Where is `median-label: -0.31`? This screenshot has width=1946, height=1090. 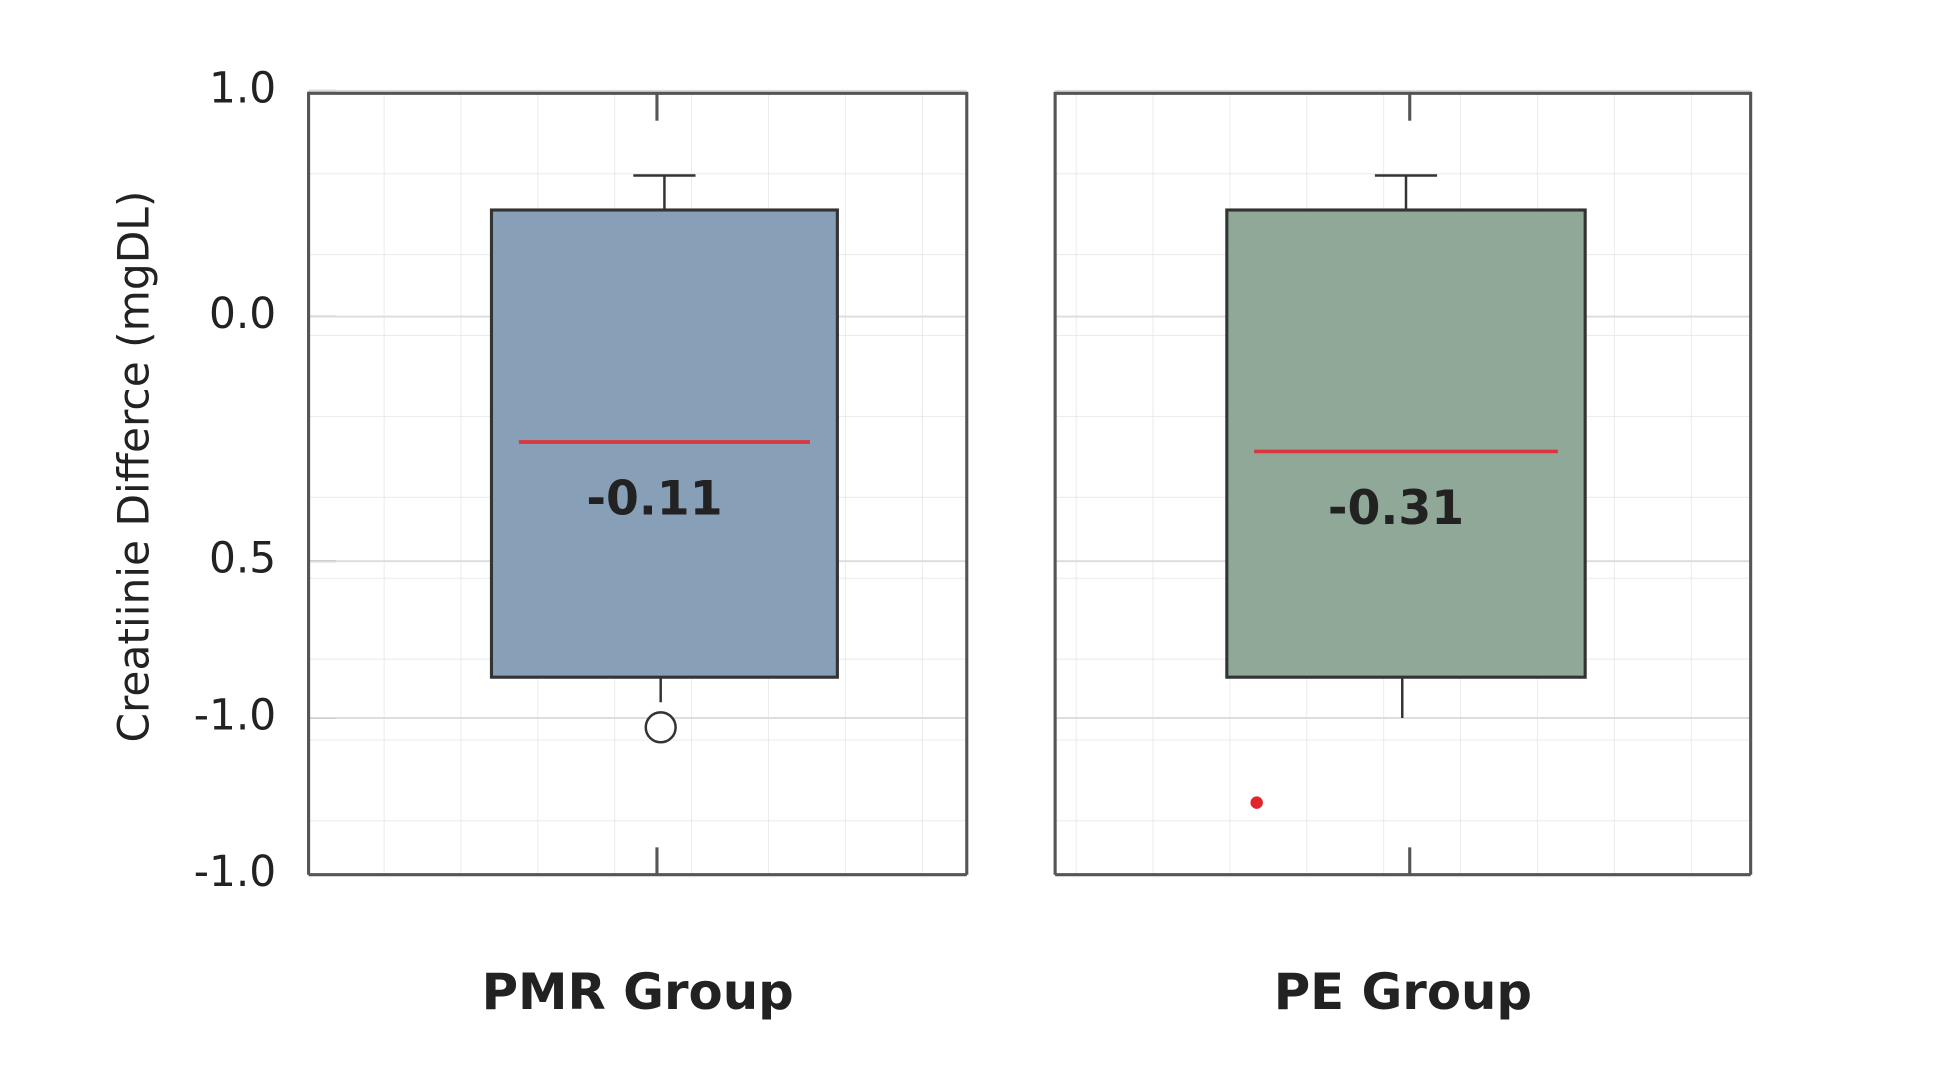
median-label: -0.31 is located at coordinates (1396, 508).